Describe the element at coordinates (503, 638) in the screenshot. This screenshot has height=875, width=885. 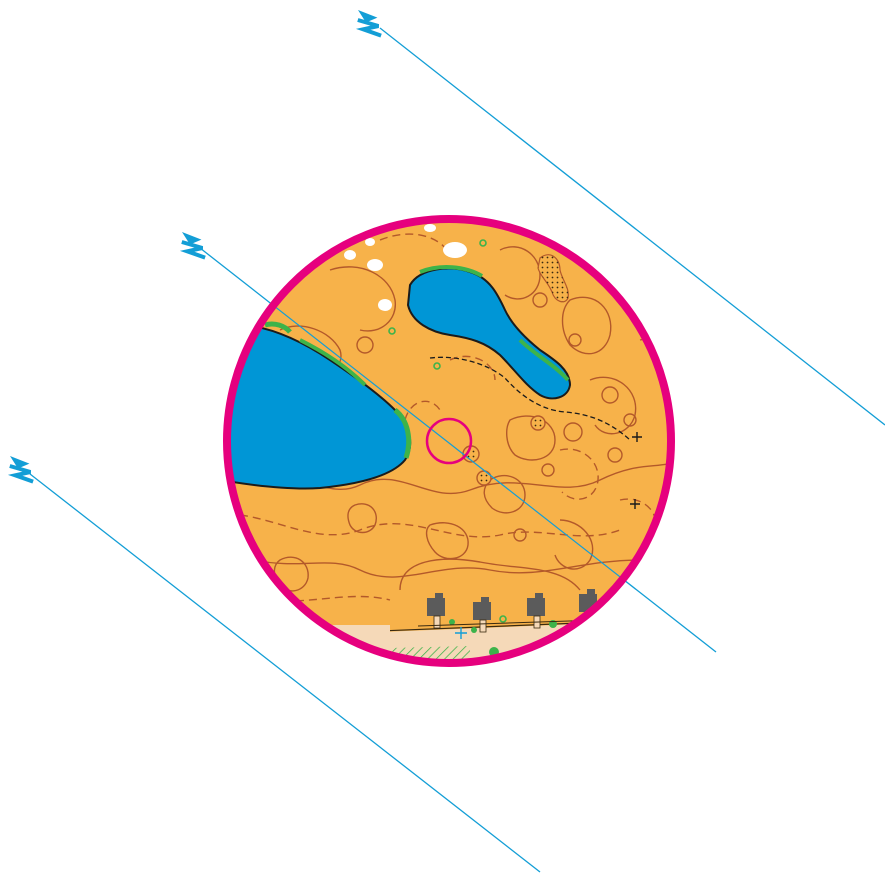
I see `vegetation-dots` at that location.